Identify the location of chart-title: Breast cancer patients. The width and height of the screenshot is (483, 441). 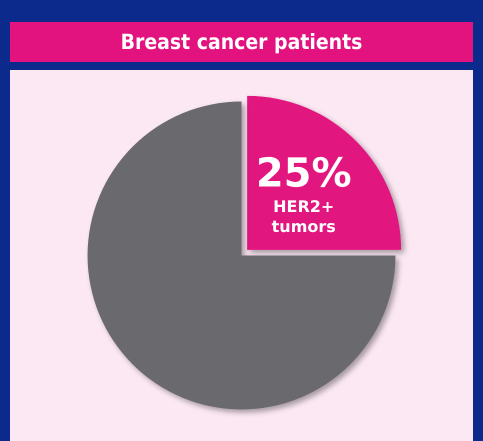
(241, 42).